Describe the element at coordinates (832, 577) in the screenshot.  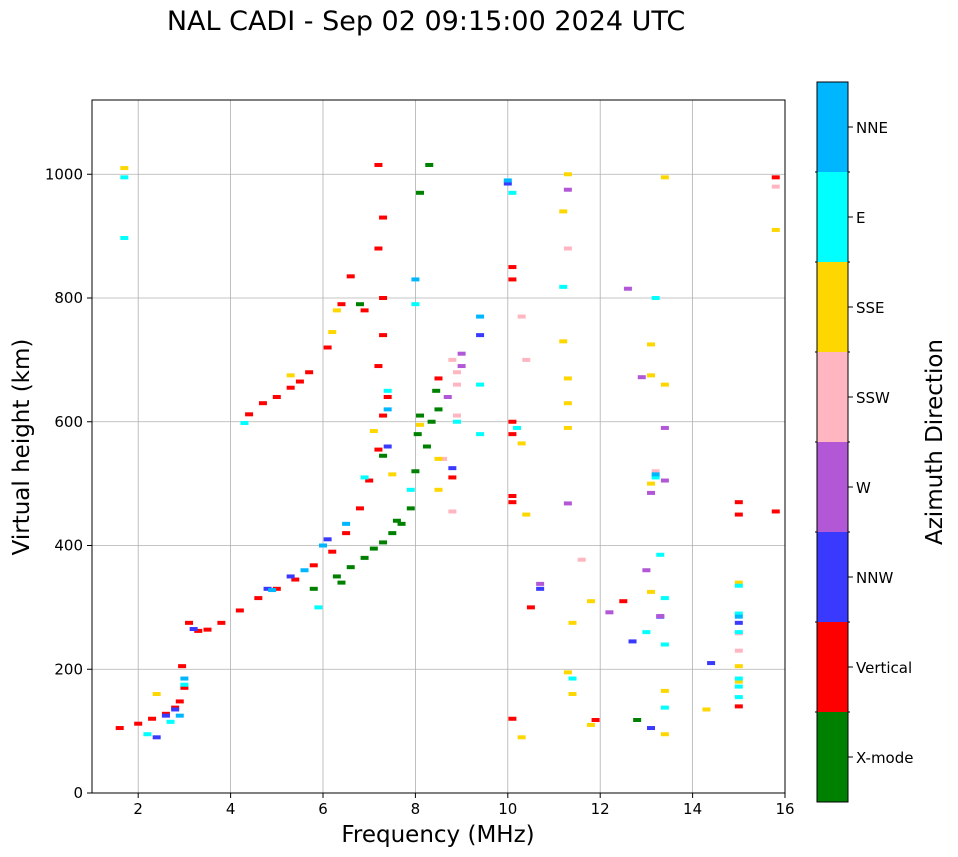
I see `colorbar-swatch-nnw` at that location.